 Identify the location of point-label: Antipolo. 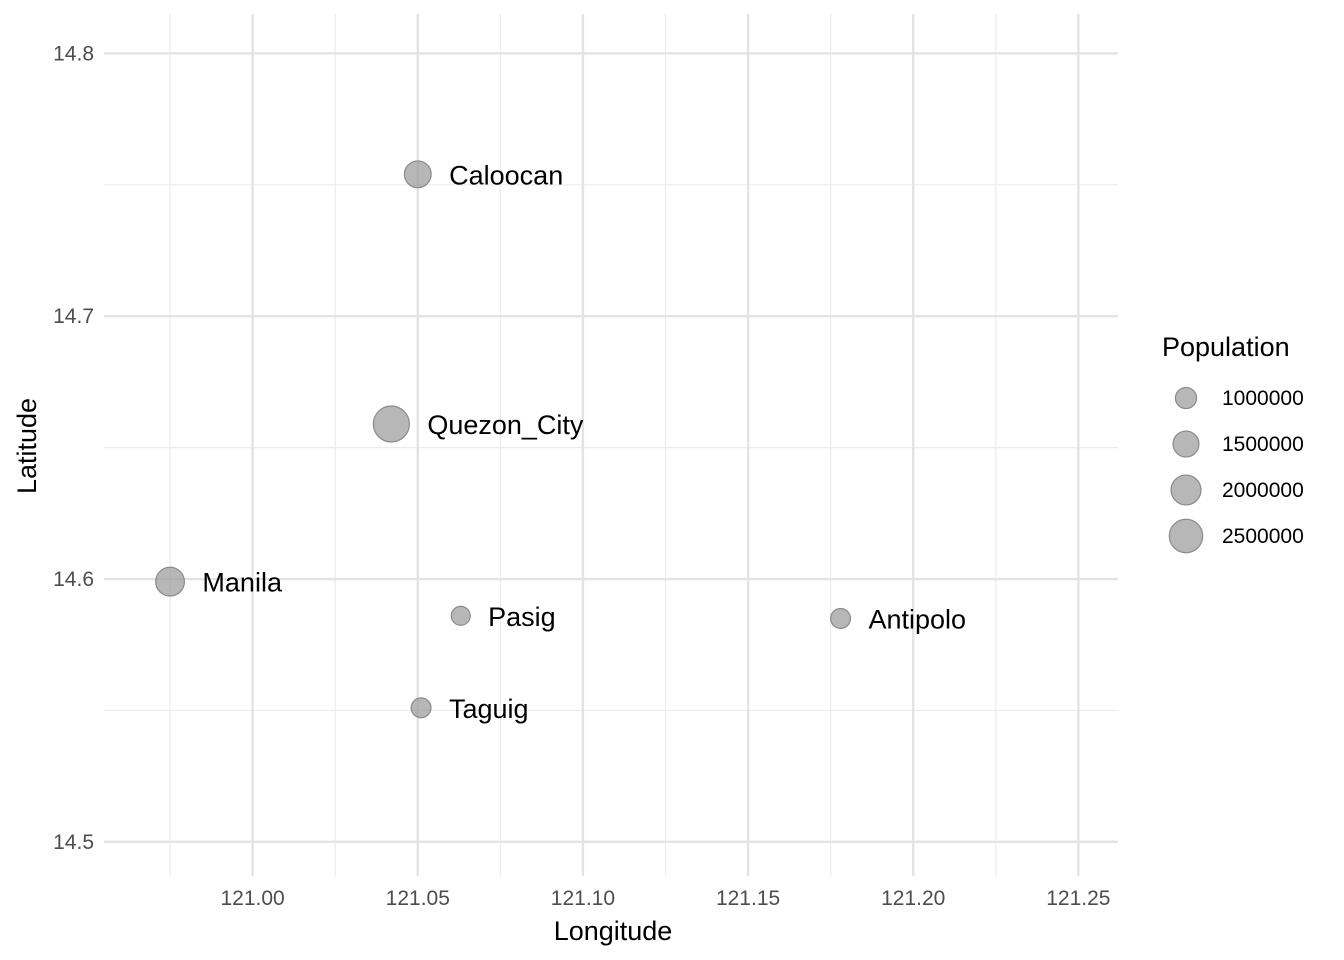
(917, 619).